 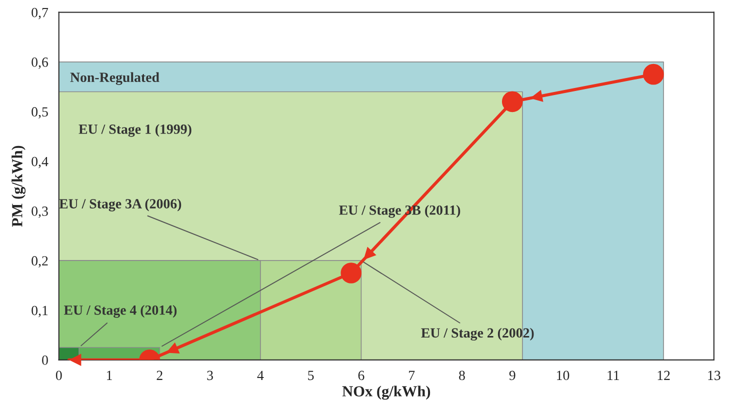 What do you see at coordinates (45, 360) in the screenshot?
I see `y-tick-label: 0` at bounding box center [45, 360].